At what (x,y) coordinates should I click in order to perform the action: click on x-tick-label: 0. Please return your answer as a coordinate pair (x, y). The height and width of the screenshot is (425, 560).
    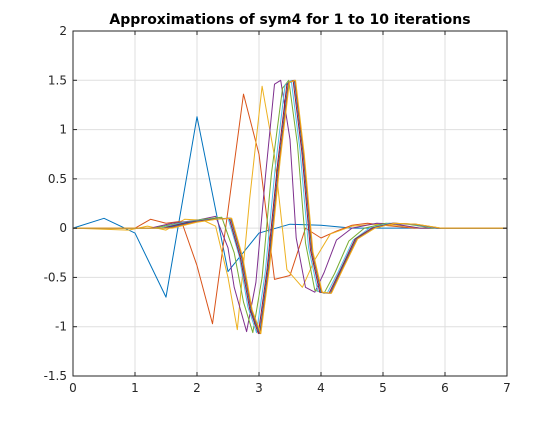
    Looking at the image, I should click on (73, 388).